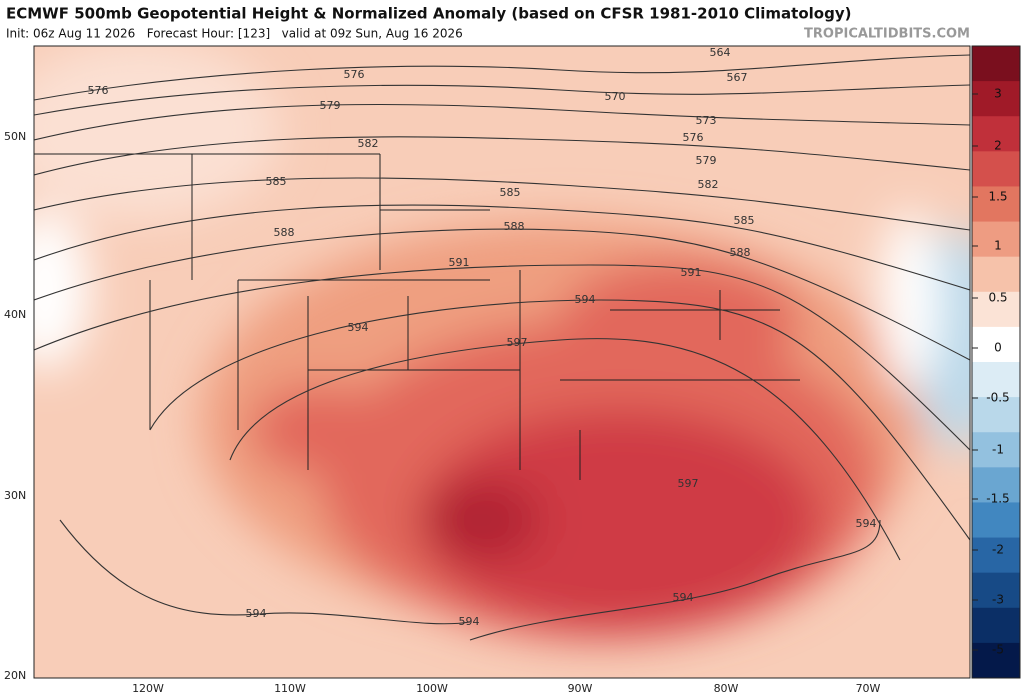 Image resolution: width=1024 pixels, height=700 pixels. Describe the element at coordinates (15, 314) in the screenshot. I see `lat-label: 40N` at that location.